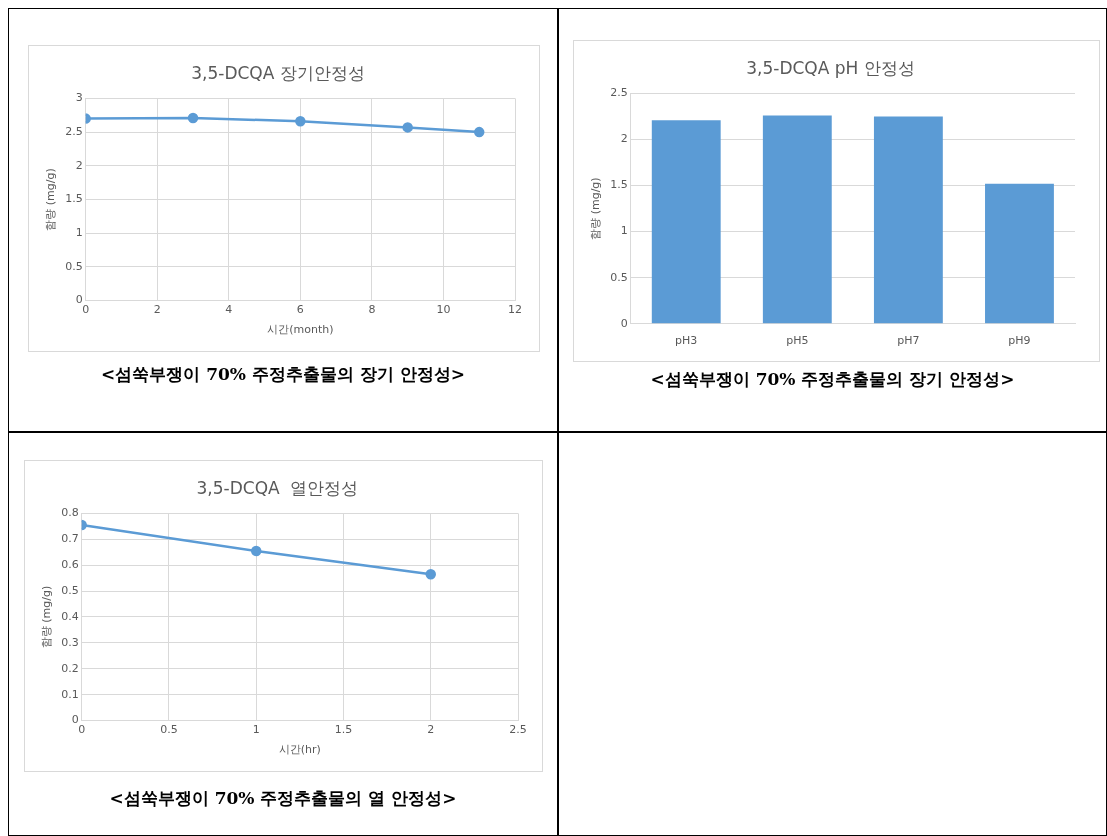  What do you see at coordinates (300, 310) in the screenshot?
I see `x-tick-label: 6` at bounding box center [300, 310].